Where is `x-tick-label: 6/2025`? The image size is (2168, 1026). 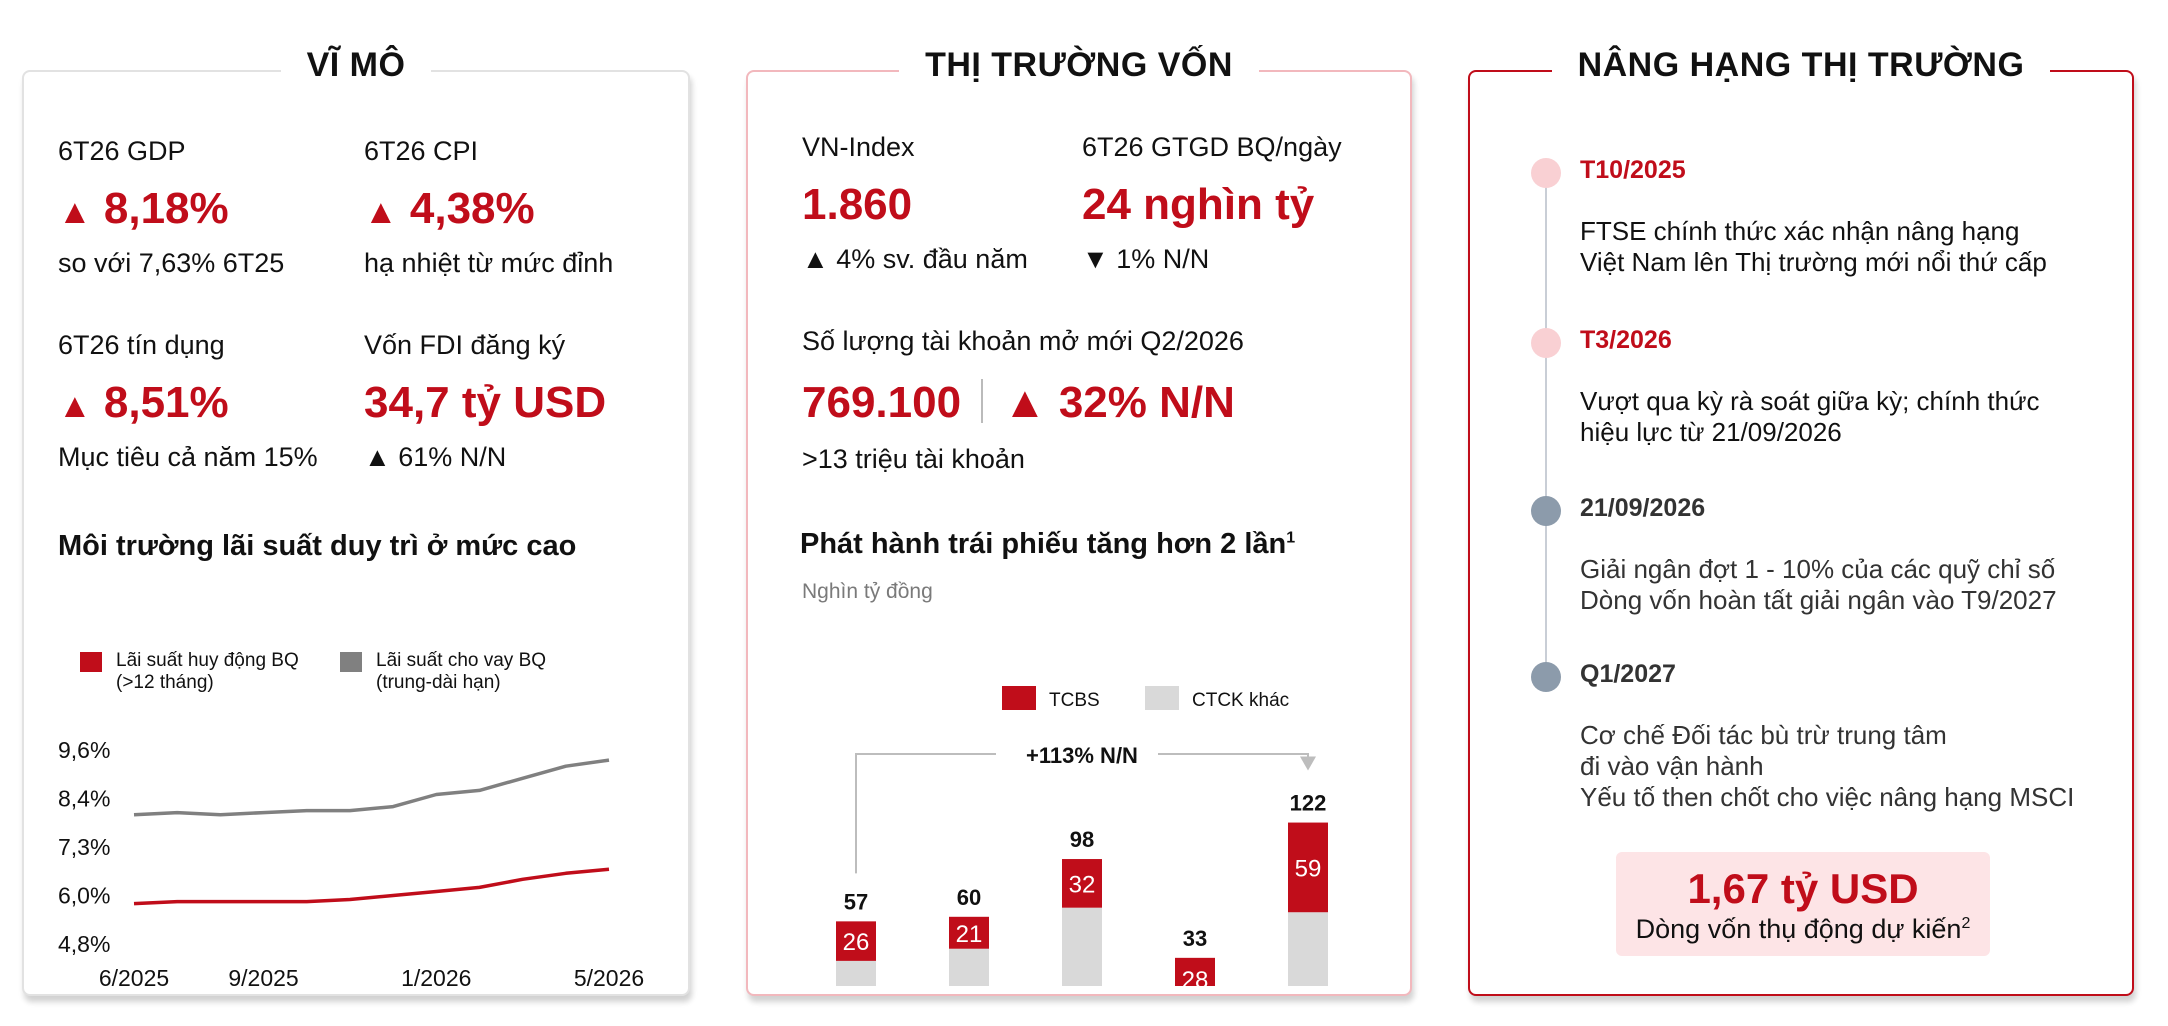 x-tick-label: 6/2025 is located at coordinates (134, 978).